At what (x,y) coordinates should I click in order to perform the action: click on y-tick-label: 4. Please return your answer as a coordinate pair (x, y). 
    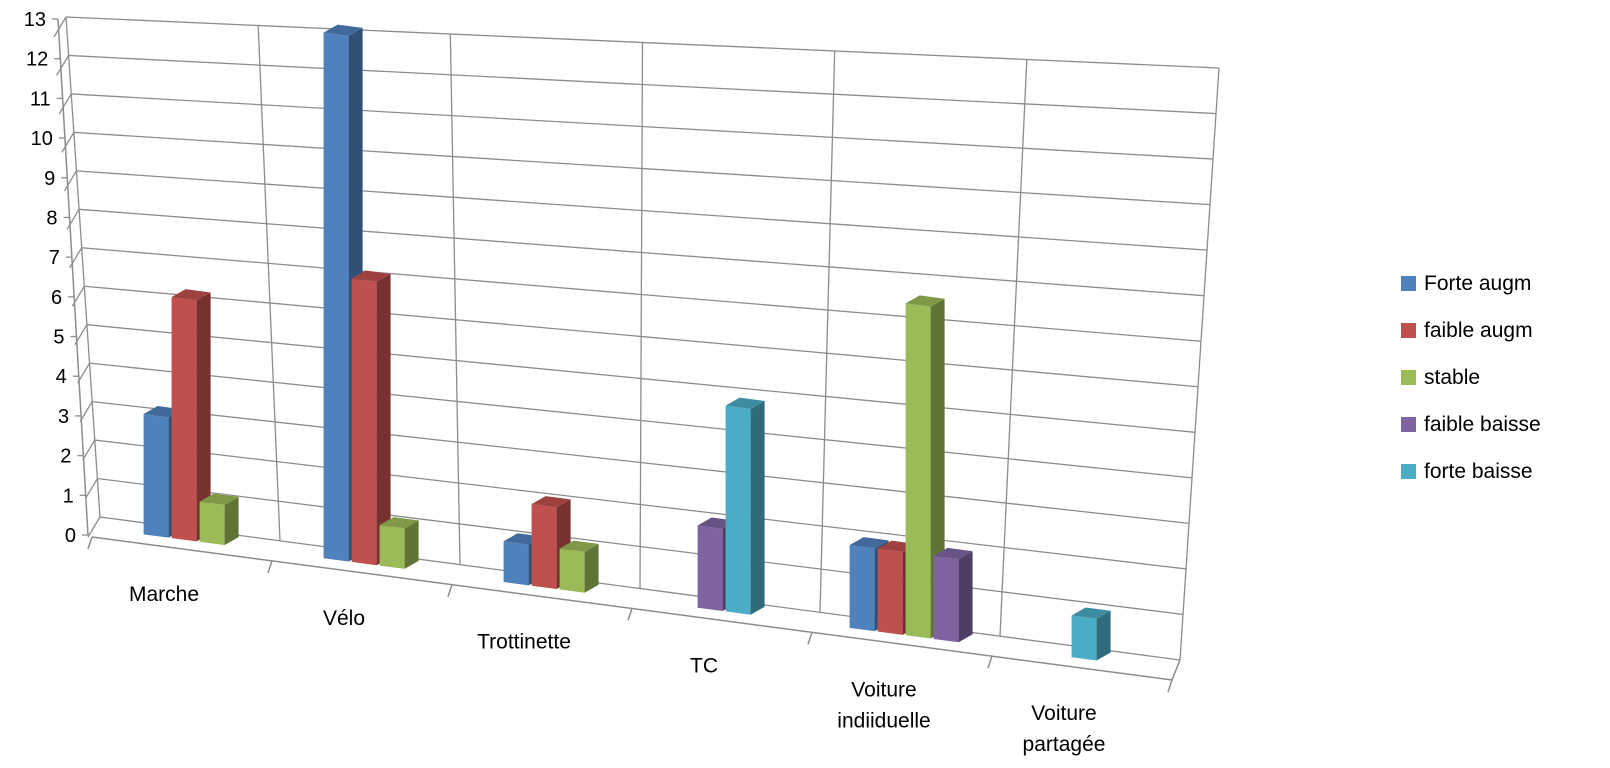
    Looking at the image, I should click on (61, 377).